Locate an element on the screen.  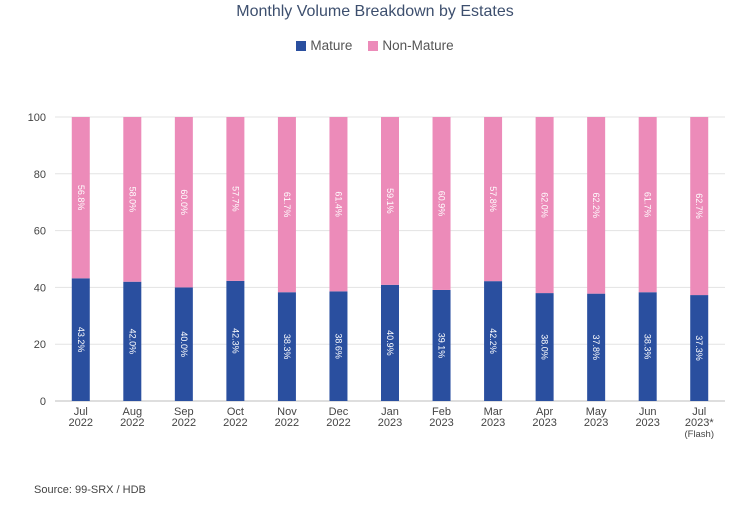
data-label-non-mature: 60.9% is located at coordinates (442, 204).